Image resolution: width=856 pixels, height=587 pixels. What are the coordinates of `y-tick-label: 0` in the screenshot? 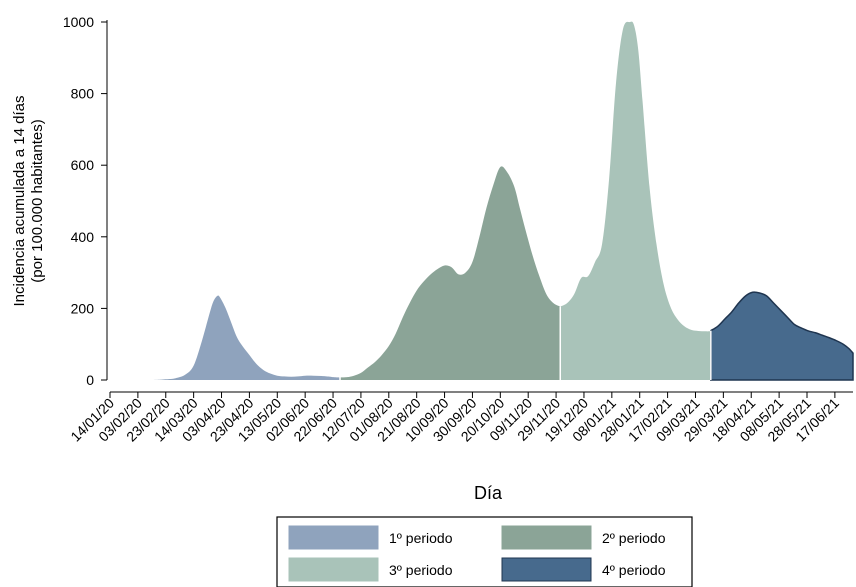 It's located at (90, 380).